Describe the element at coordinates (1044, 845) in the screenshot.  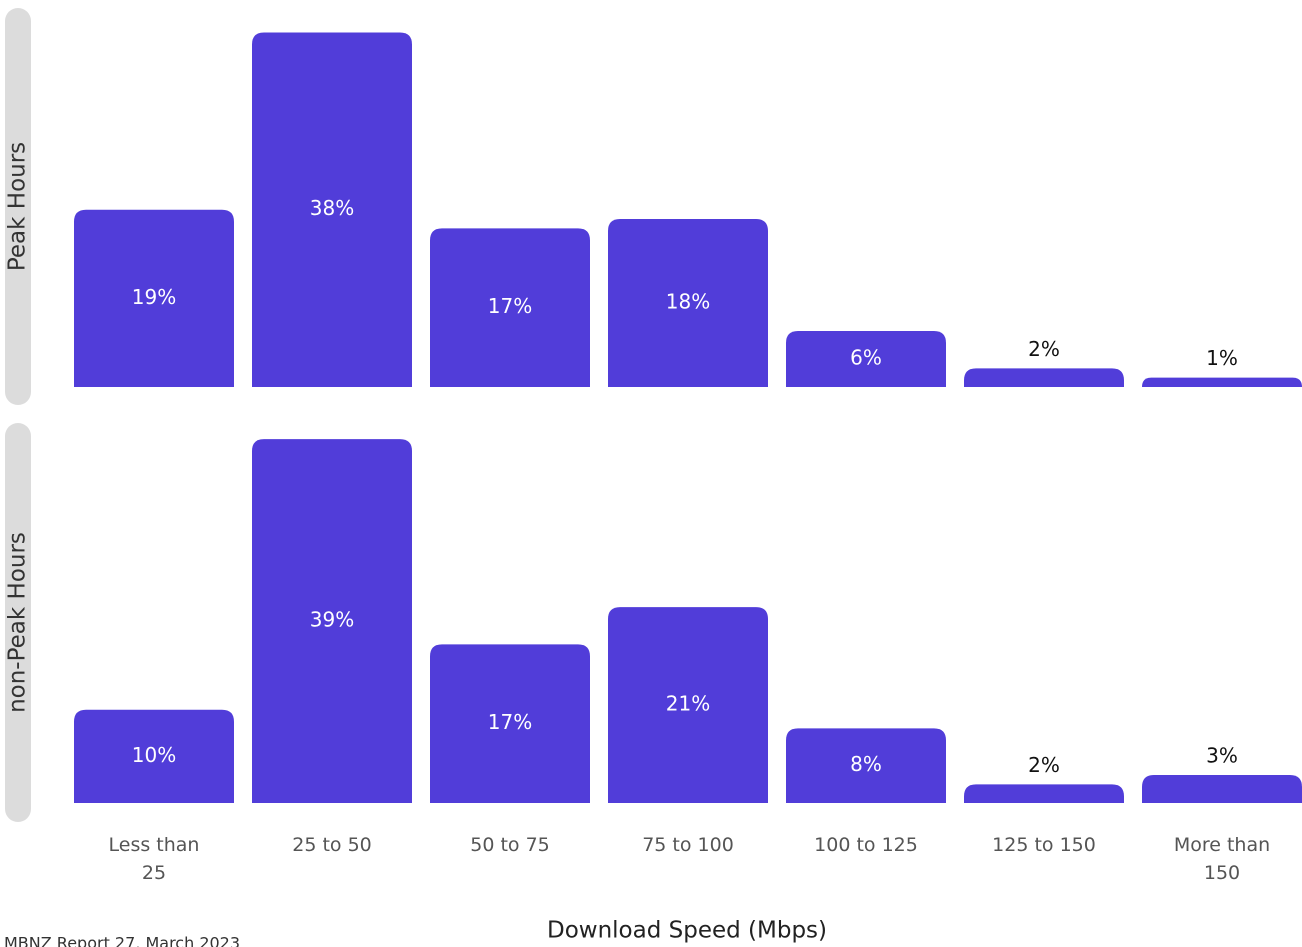
I see `x-tick-label: 125 to 150` at that location.